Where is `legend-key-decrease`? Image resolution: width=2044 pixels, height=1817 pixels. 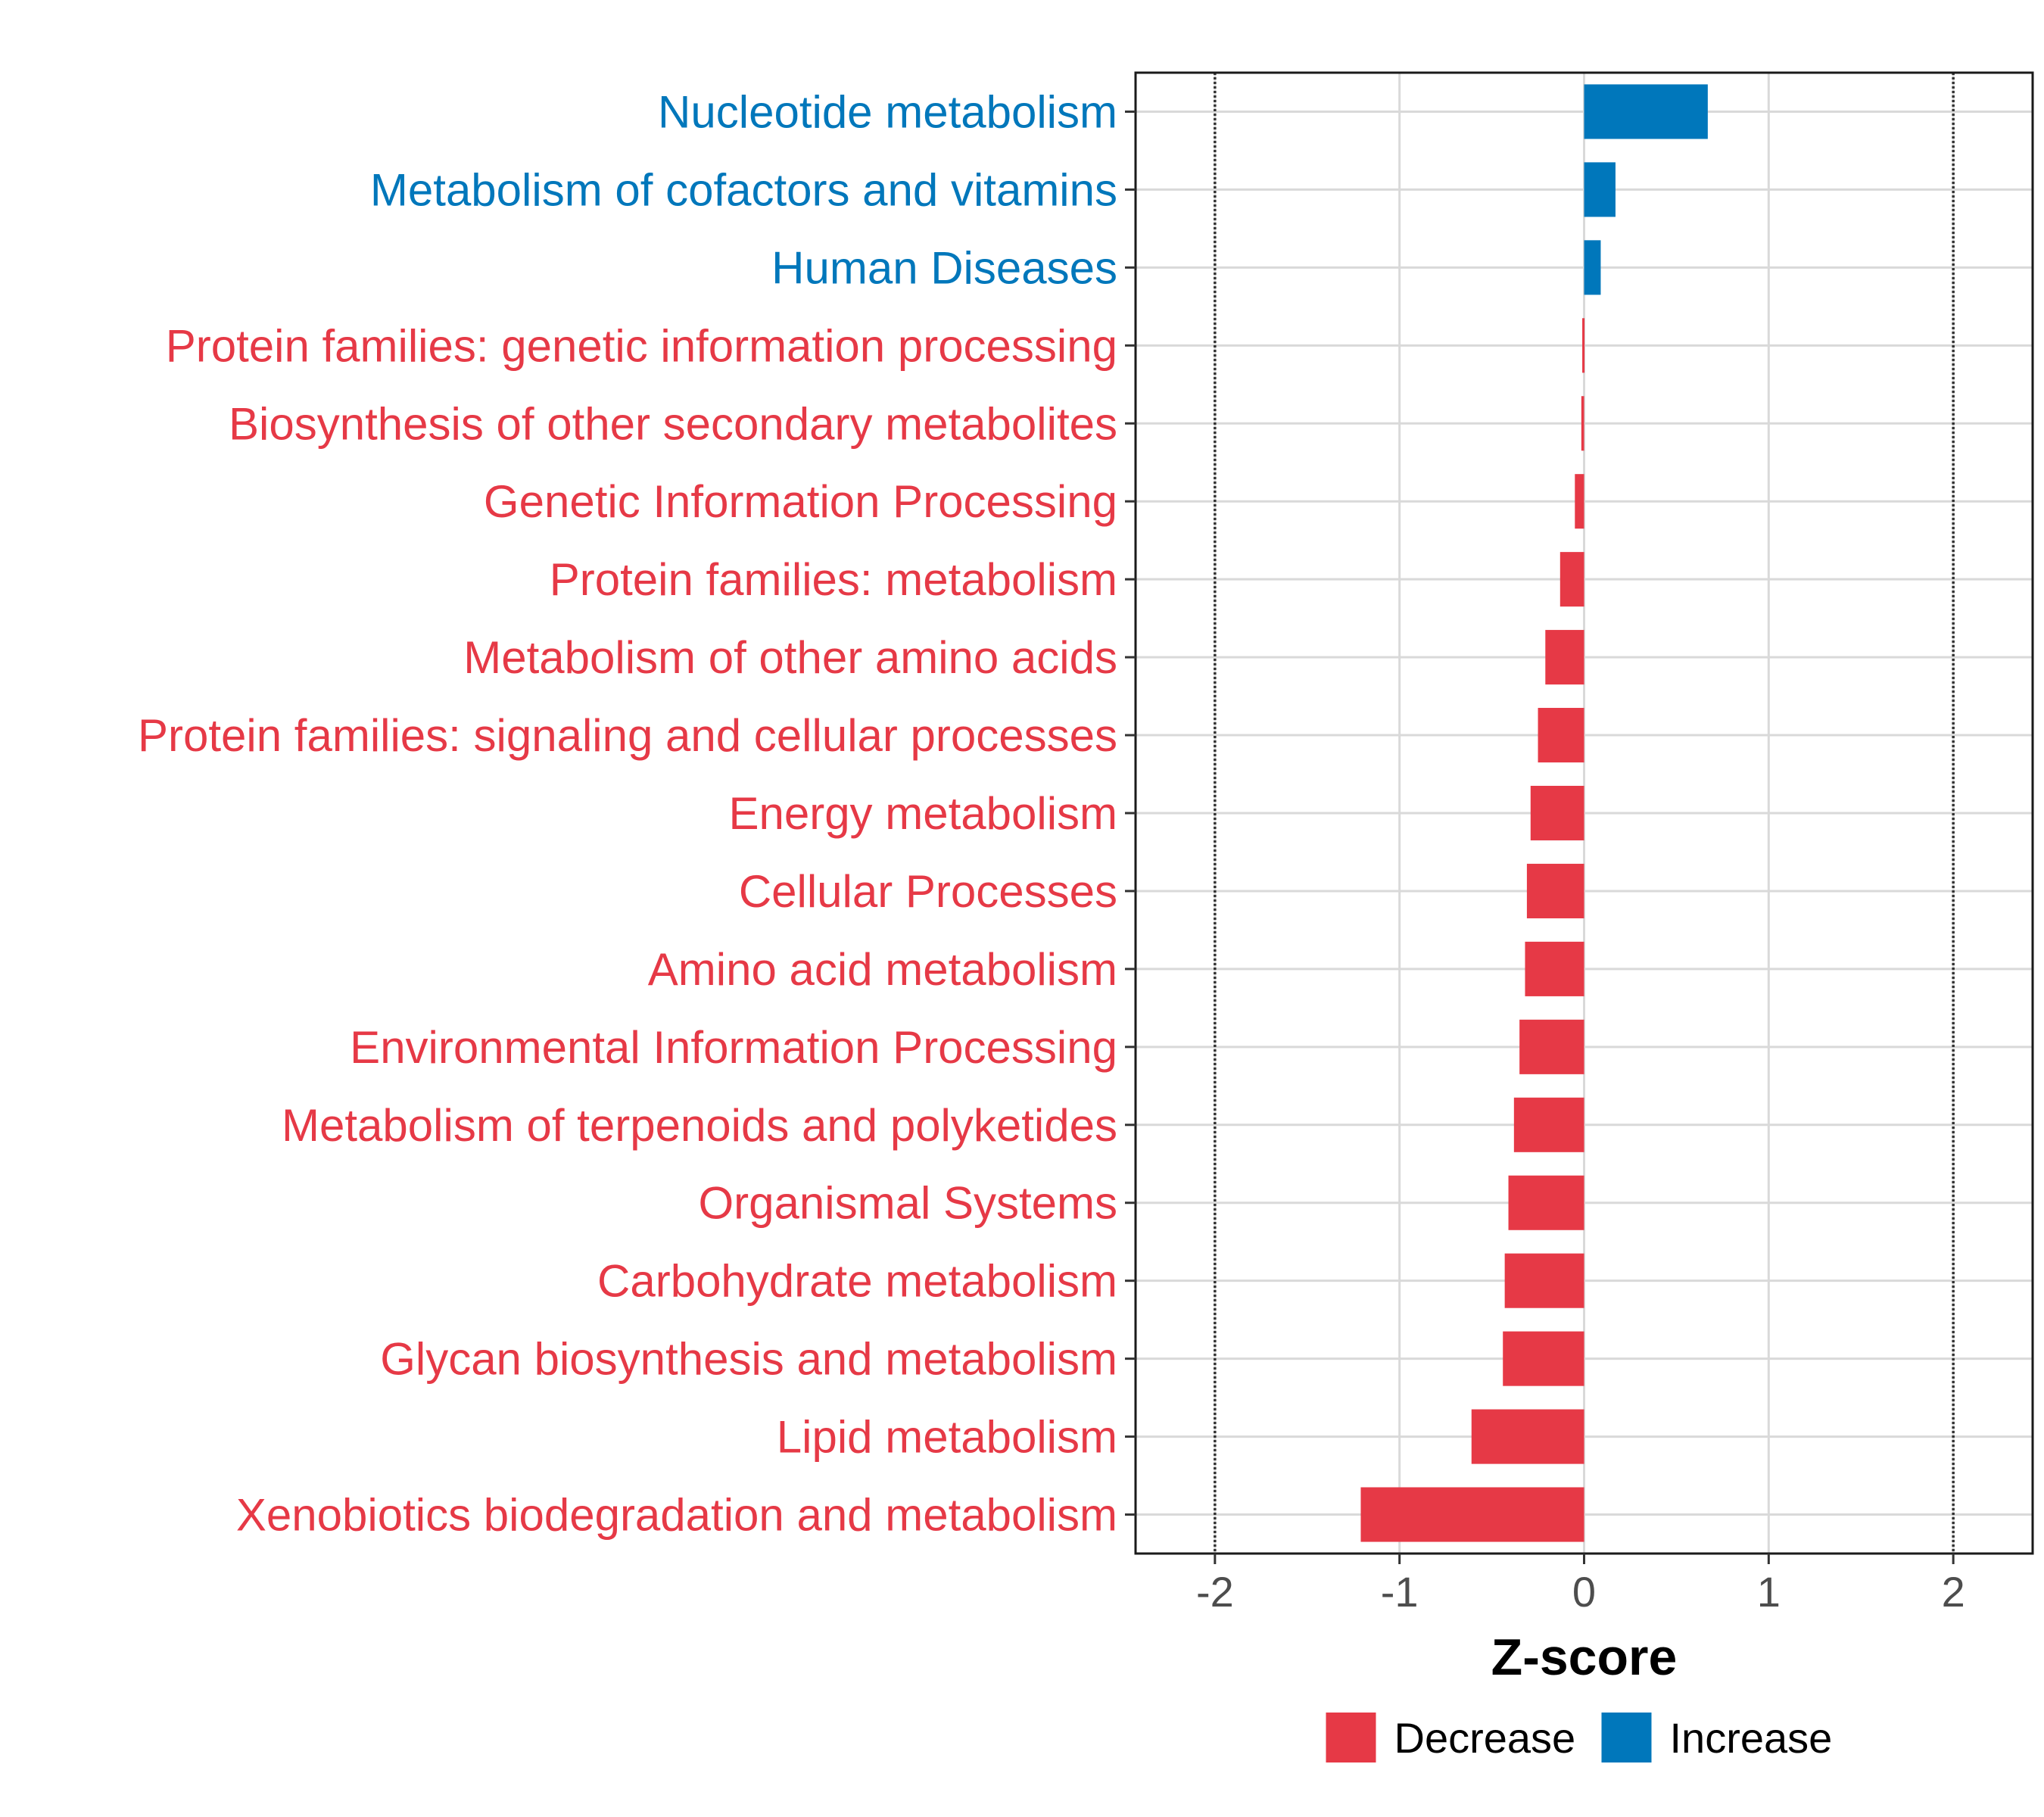 legend-key-decrease is located at coordinates (1351, 1737).